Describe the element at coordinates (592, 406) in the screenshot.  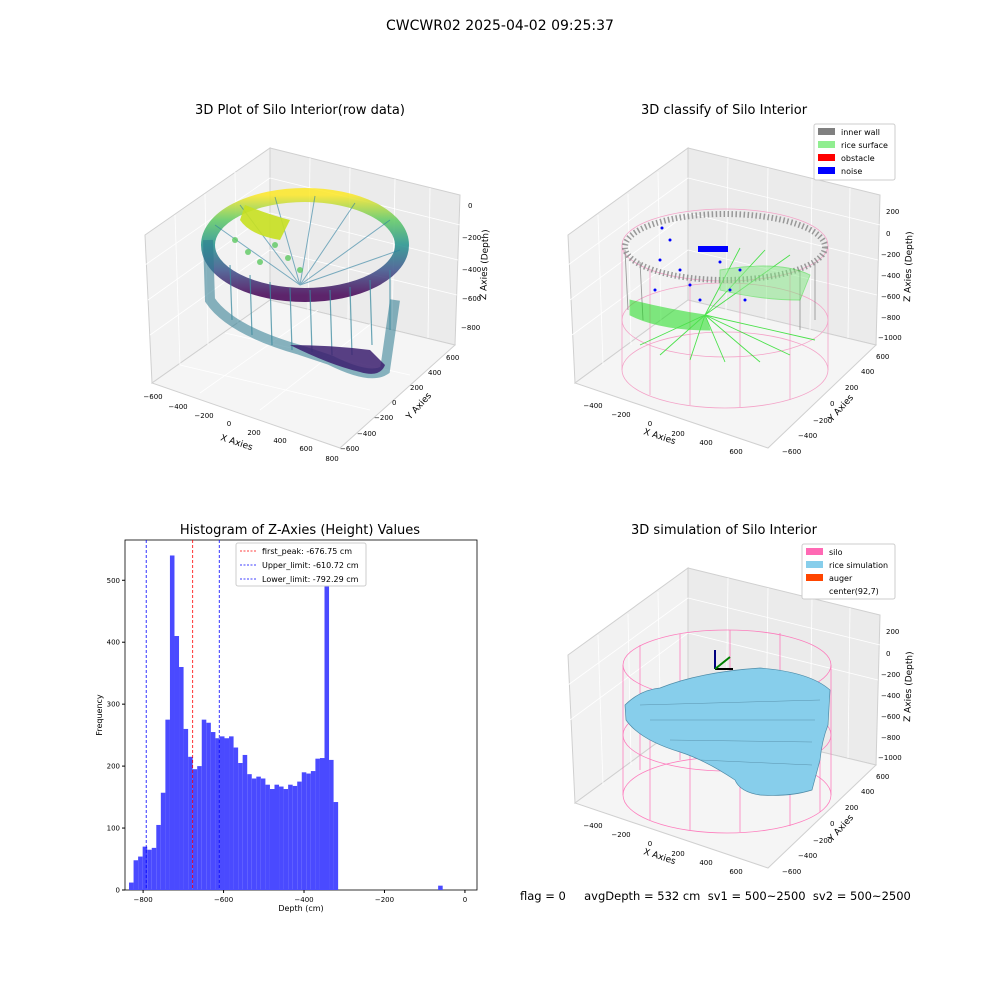
I see `plot2-x-tick: −400` at that location.